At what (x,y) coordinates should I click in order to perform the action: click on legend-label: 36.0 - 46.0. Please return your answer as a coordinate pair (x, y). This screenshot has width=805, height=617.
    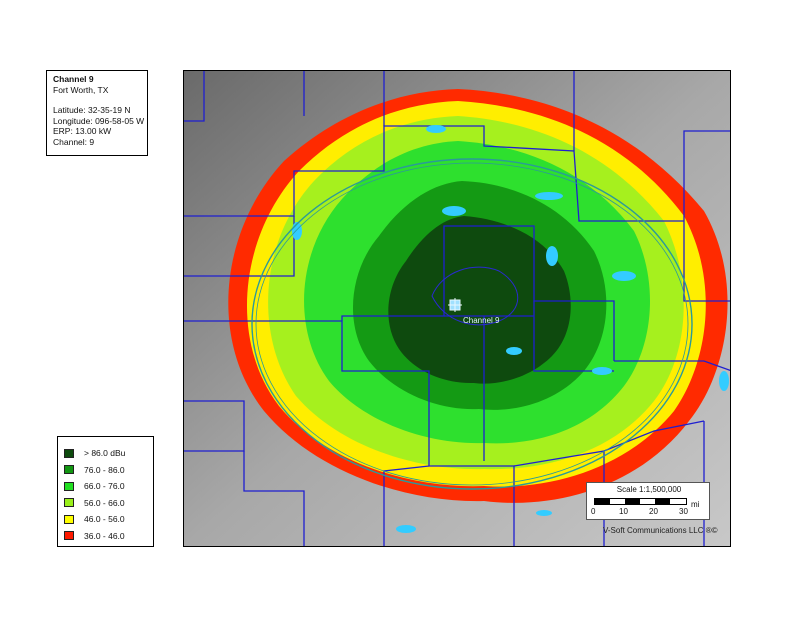
    Looking at the image, I should click on (104, 535).